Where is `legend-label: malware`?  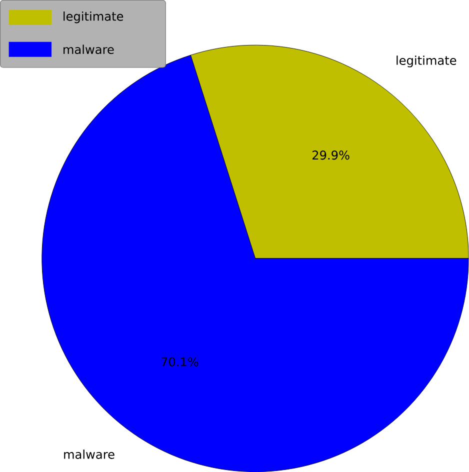 legend-label: malware is located at coordinates (89, 49).